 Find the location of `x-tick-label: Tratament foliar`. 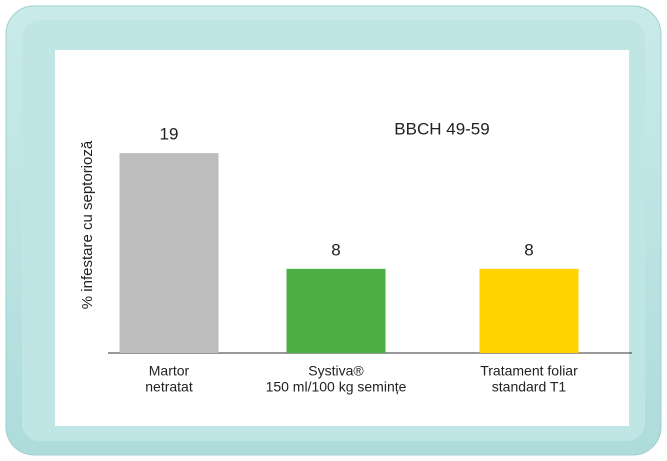

x-tick-label: Tratament foliar is located at coordinates (529, 371).